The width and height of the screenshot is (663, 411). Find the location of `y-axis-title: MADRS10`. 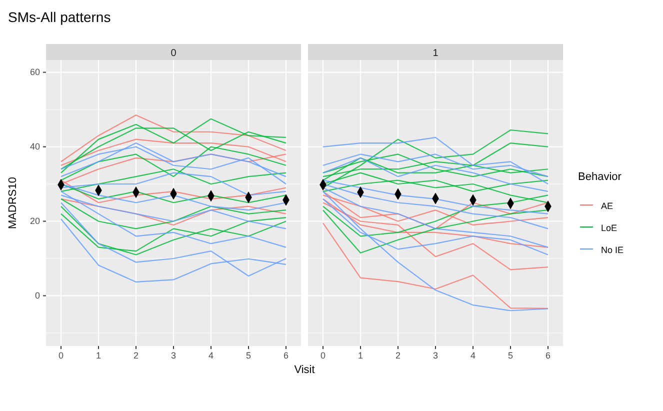

y-axis-title: MADRS10 is located at coordinates (13, 203).